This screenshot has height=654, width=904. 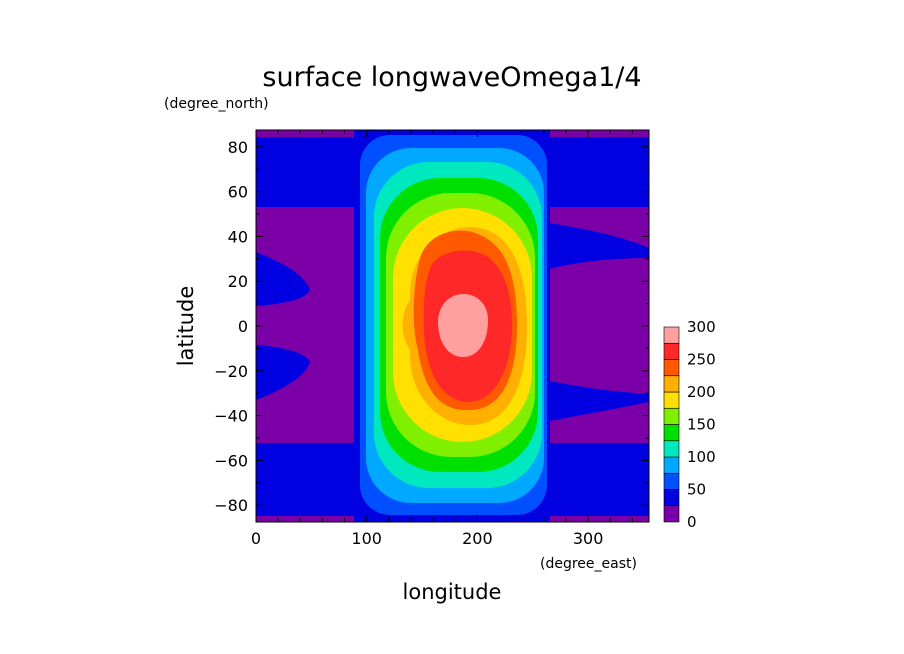 What do you see at coordinates (701, 392) in the screenshot?
I see `colorbar-tick-label: 200` at bounding box center [701, 392].